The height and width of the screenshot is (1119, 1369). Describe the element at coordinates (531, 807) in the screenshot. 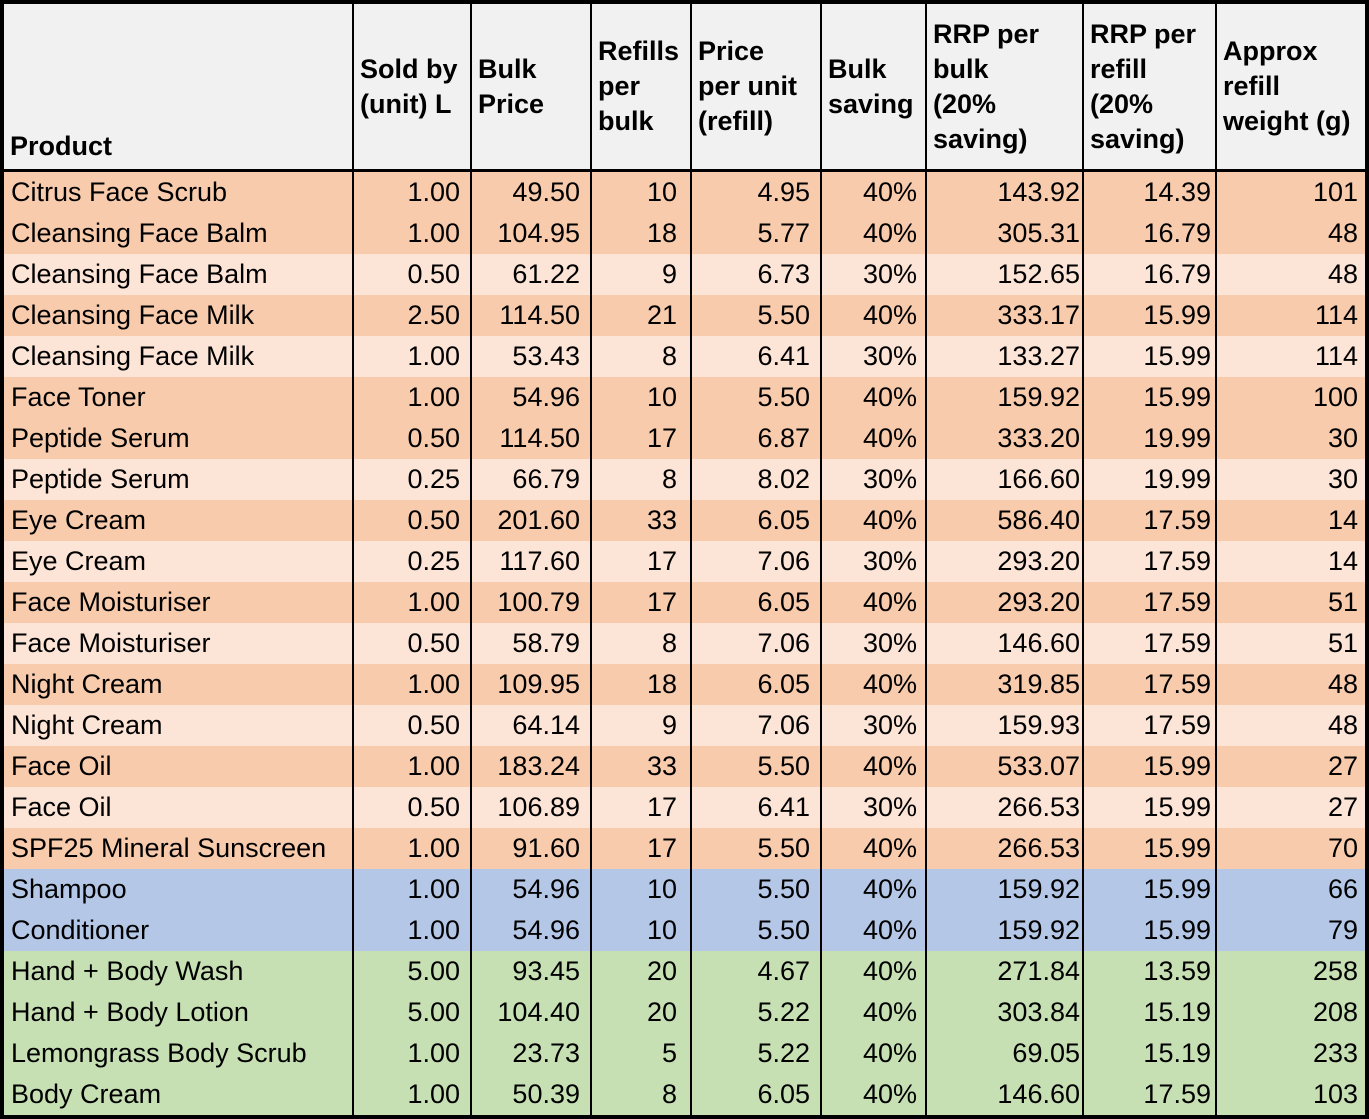

I see `cell-bulk_price: 106.89` at that location.